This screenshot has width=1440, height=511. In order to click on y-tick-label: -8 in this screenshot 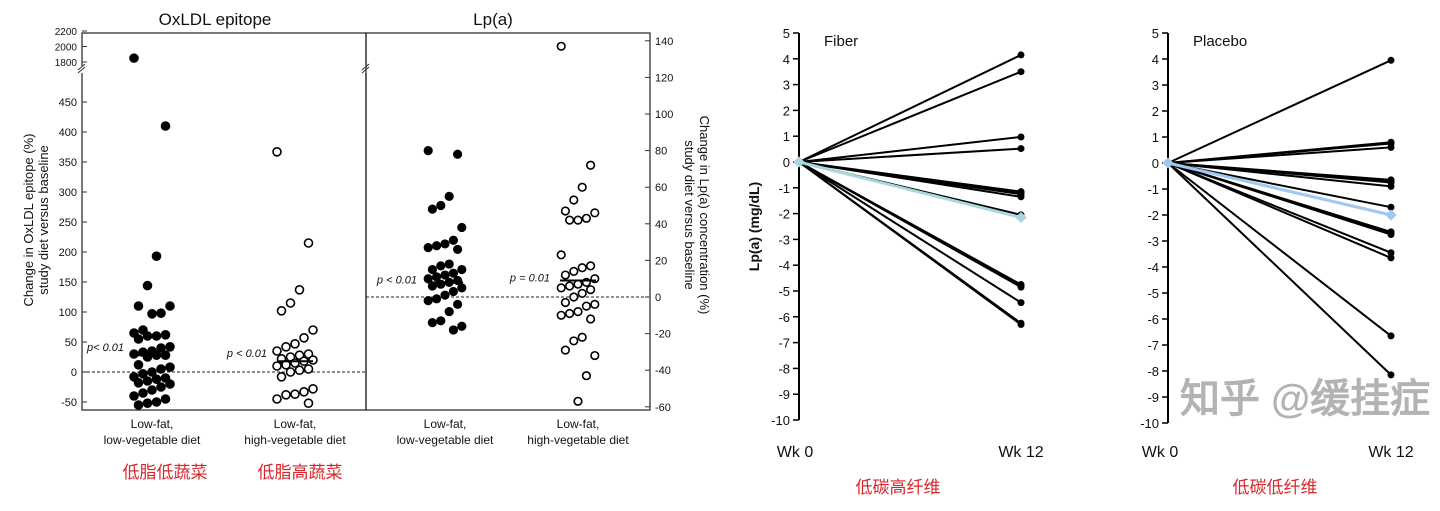, I will do `click(1153, 371)`.